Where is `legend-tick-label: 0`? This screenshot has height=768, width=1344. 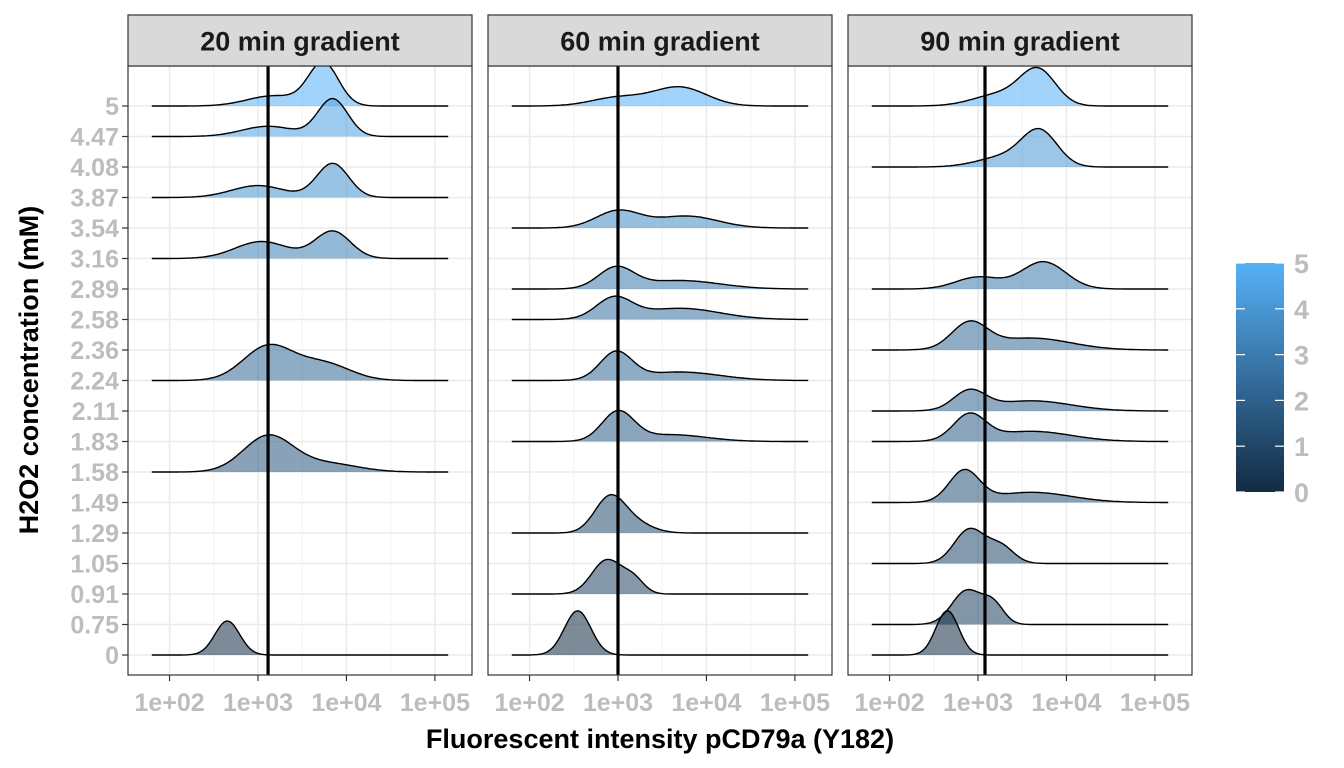
legend-tick-label: 0 is located at coordinates (1301, 493).